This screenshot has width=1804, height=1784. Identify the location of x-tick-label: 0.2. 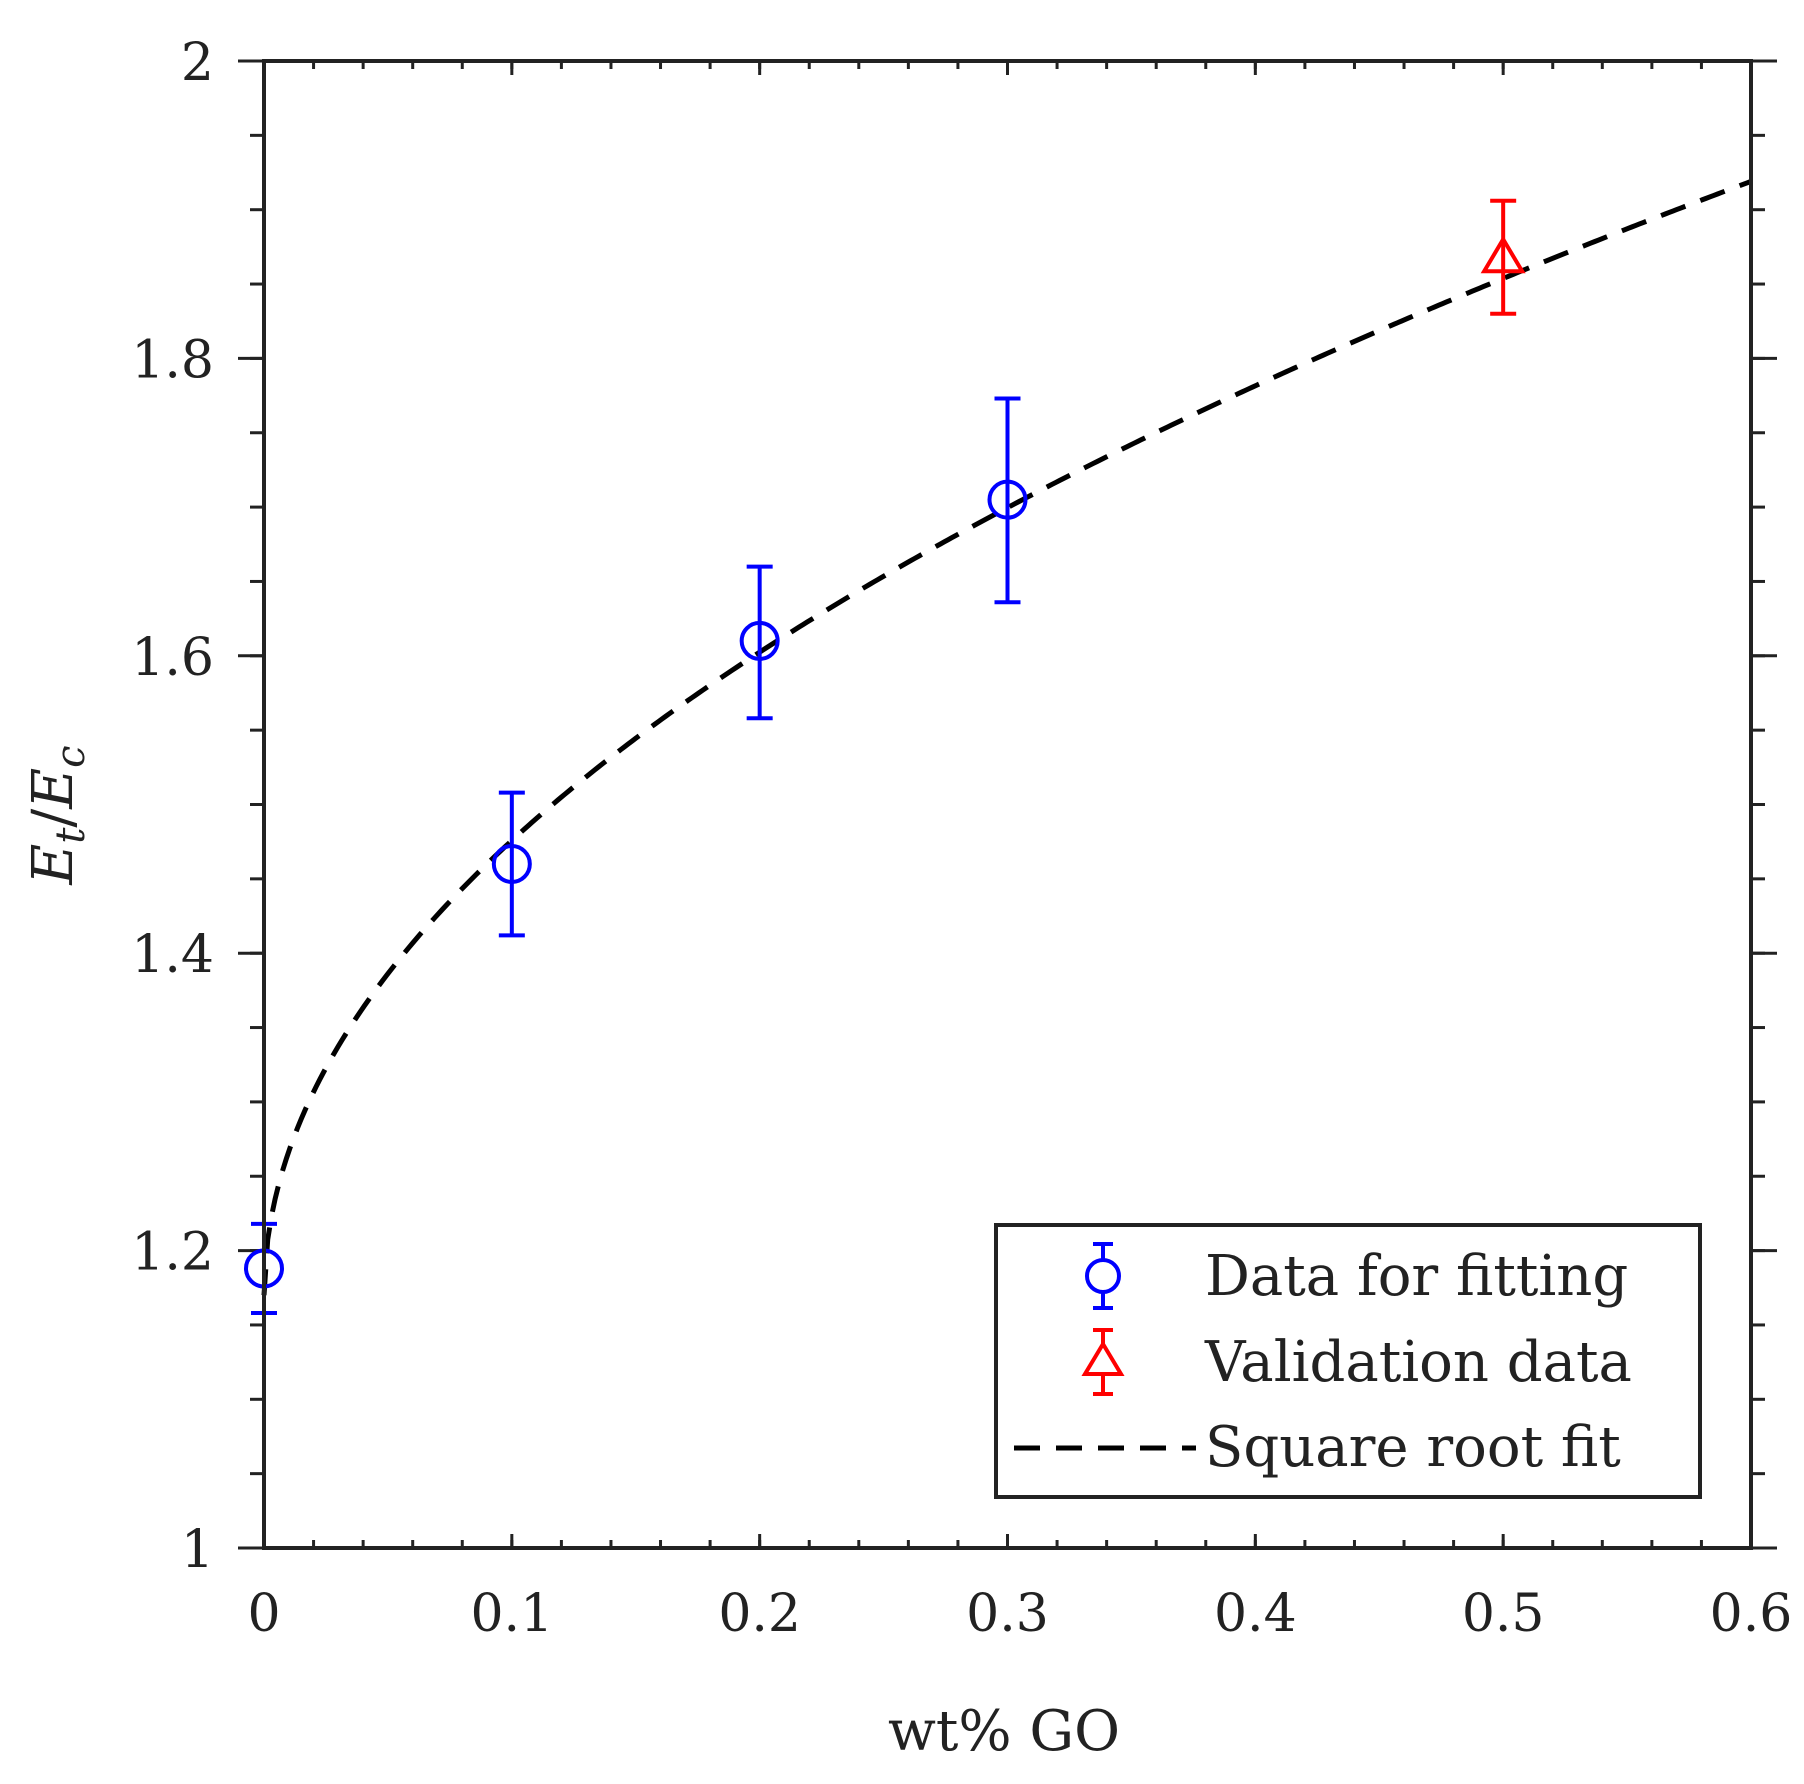
(759, 1614).